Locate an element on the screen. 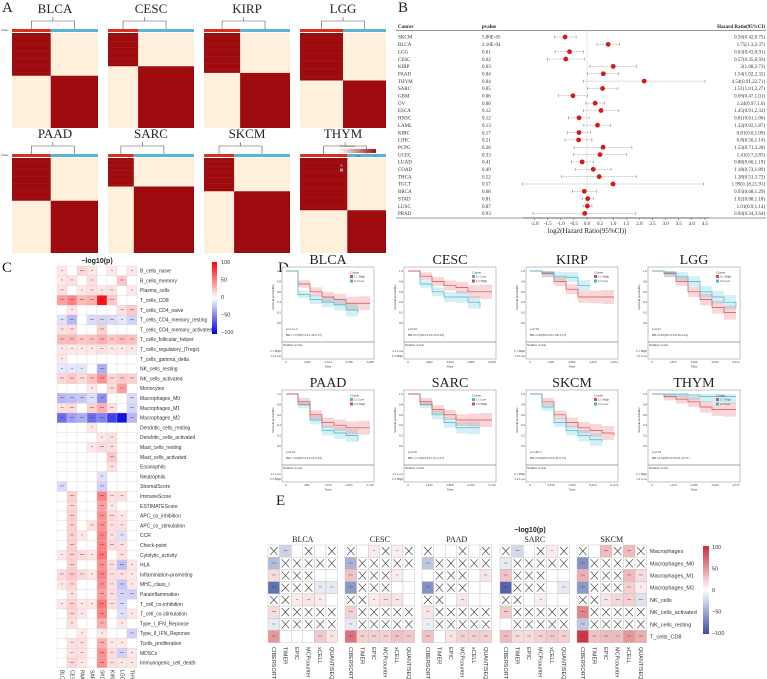  p-value-label: p=2.1e-4 is located at coordinates (292, 329).